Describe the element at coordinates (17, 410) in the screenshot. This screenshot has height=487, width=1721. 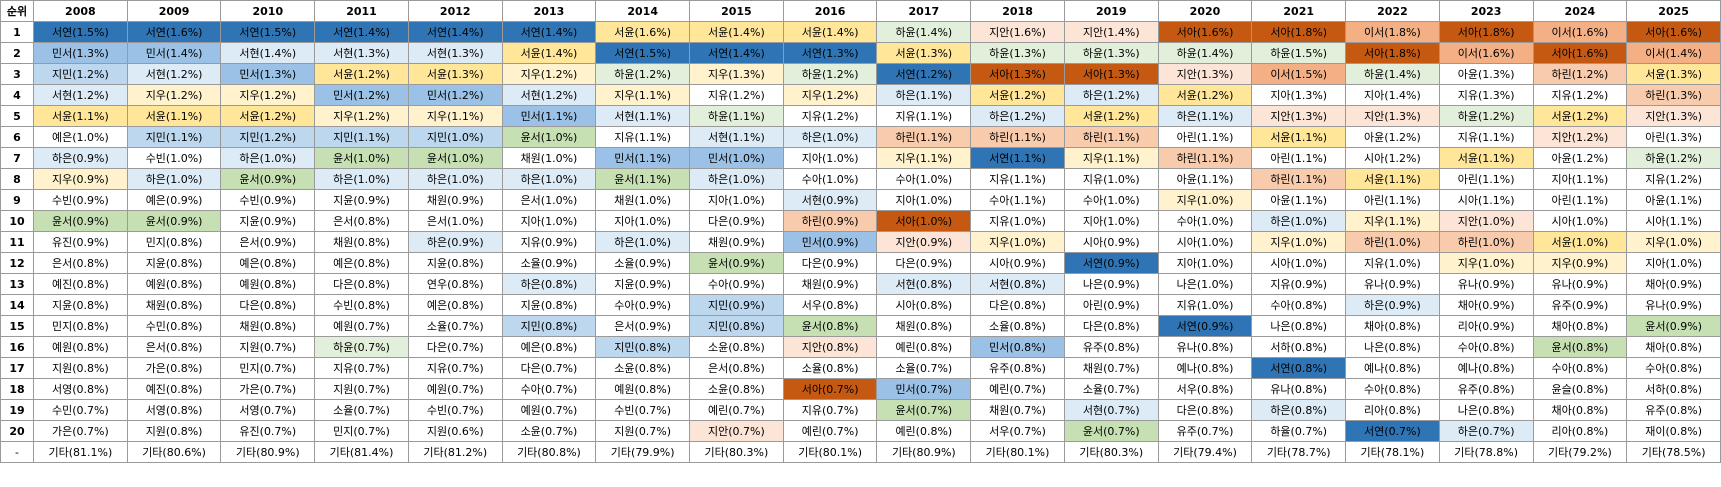
I see `rank-cell: 19` at that location.